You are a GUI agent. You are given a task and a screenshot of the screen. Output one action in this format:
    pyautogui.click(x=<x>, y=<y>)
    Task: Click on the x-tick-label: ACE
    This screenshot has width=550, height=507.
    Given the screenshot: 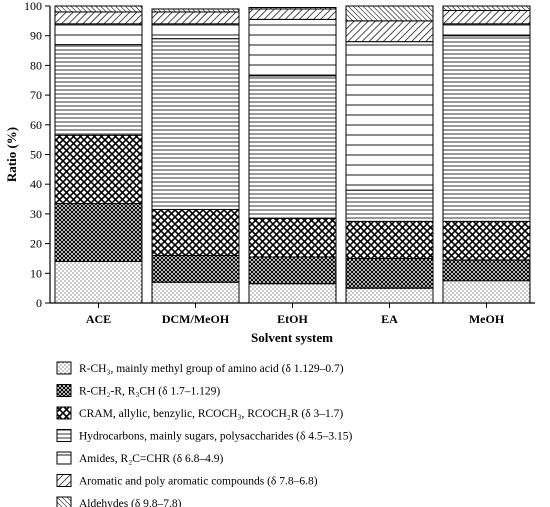 What is the action you would take?
    pyautogui.click(x=98, y=319)
    